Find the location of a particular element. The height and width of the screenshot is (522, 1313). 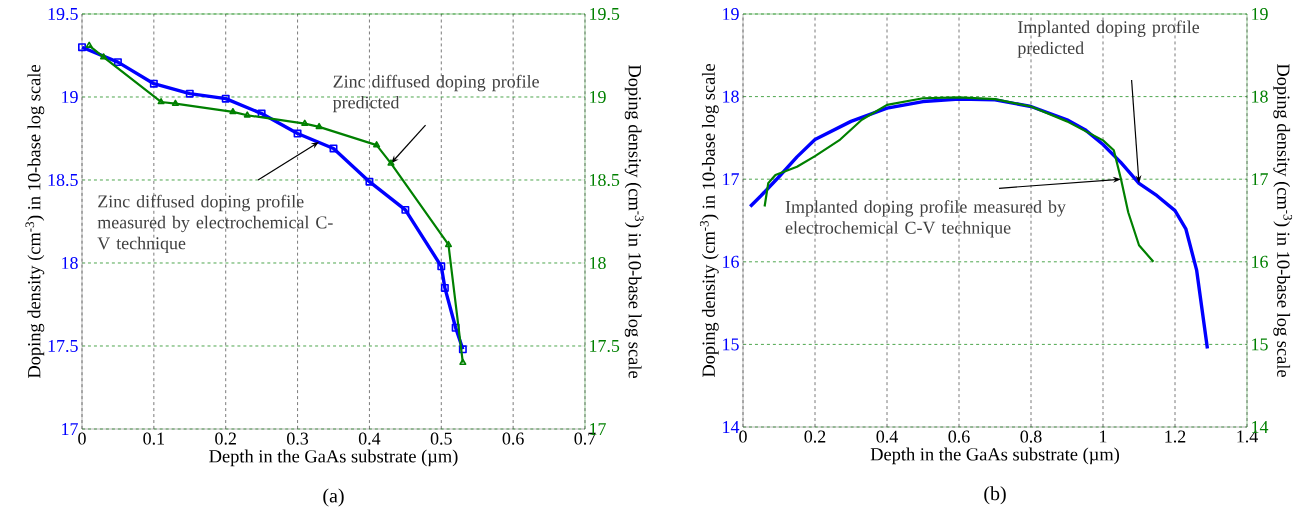

x-tick-label: 0.3 is located at coordinates (298, 438).